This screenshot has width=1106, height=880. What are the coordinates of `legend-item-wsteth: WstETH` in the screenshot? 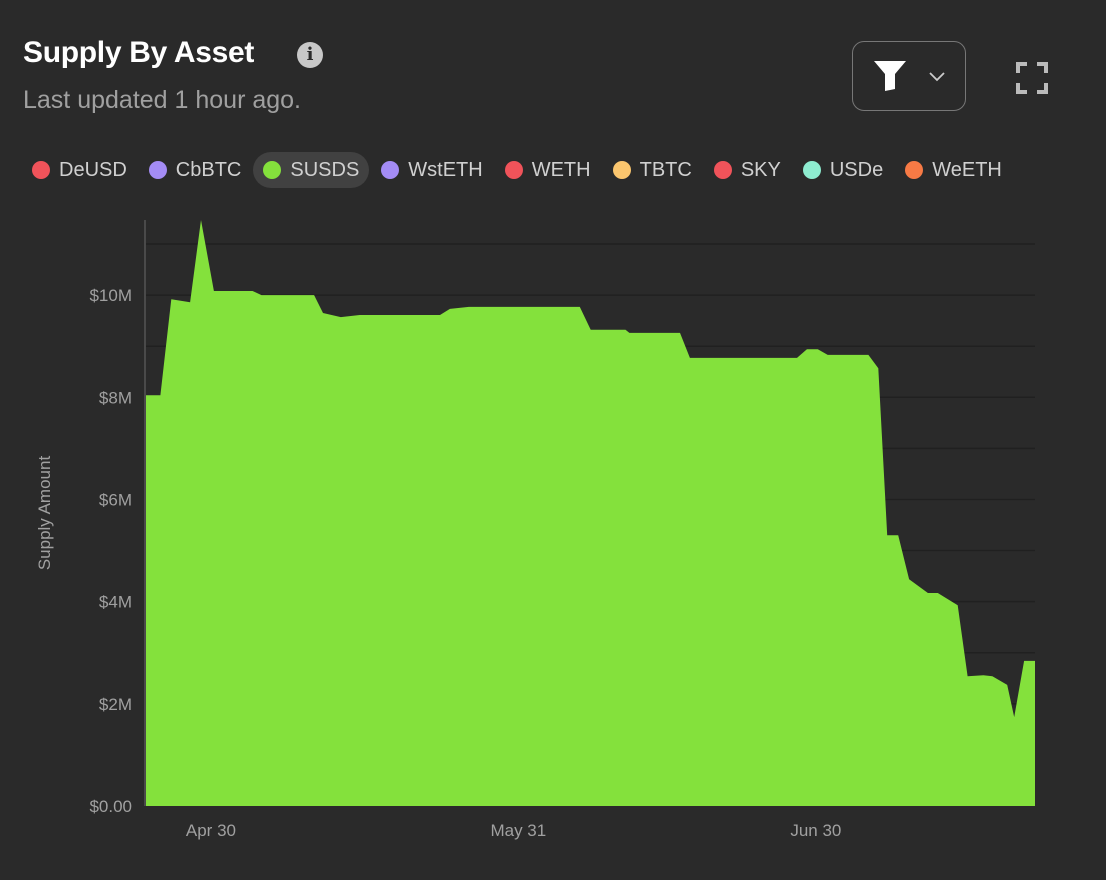 It's located at (431, 170).